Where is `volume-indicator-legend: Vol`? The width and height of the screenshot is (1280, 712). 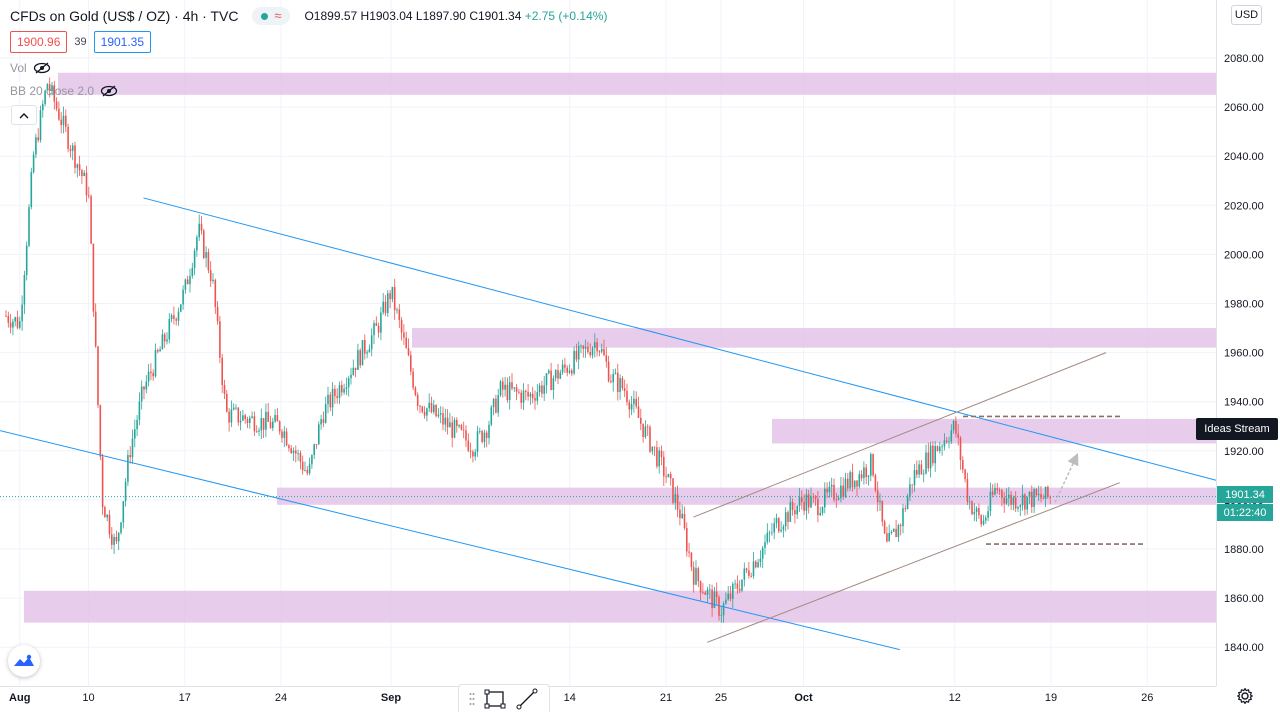 volume-indicator-legend: Vol is located at coordinates (30, 68).